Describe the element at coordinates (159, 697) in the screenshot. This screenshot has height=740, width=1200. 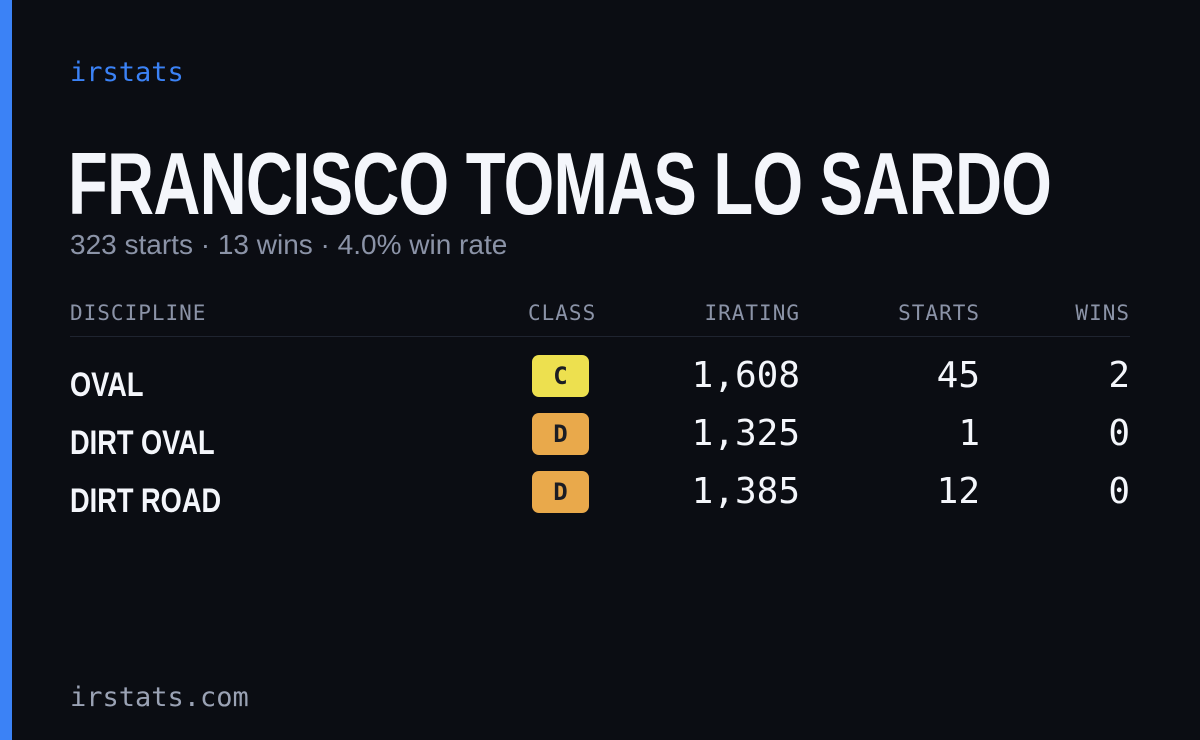
I see `footer-url: irstats.com` at that location.